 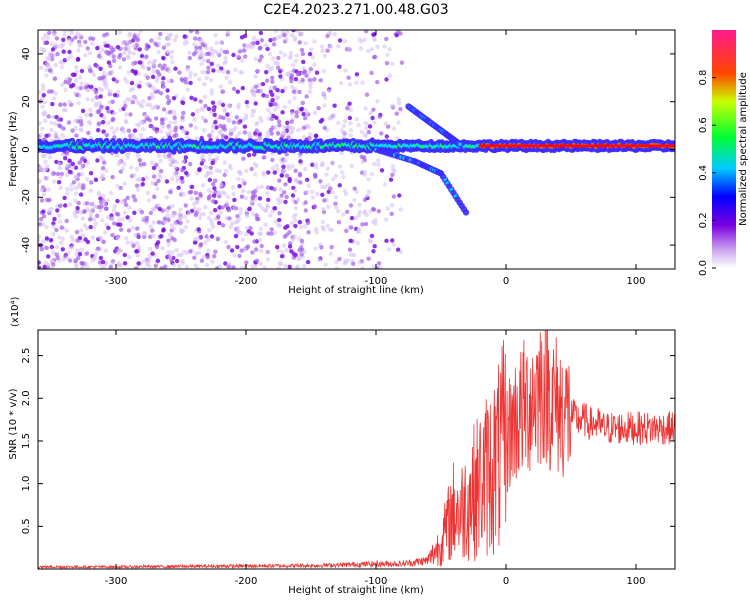 What do you see at coordinates (26, 149) in the screenshot?
I see `y-tick-label: 0` at bounding box center [26, 149].